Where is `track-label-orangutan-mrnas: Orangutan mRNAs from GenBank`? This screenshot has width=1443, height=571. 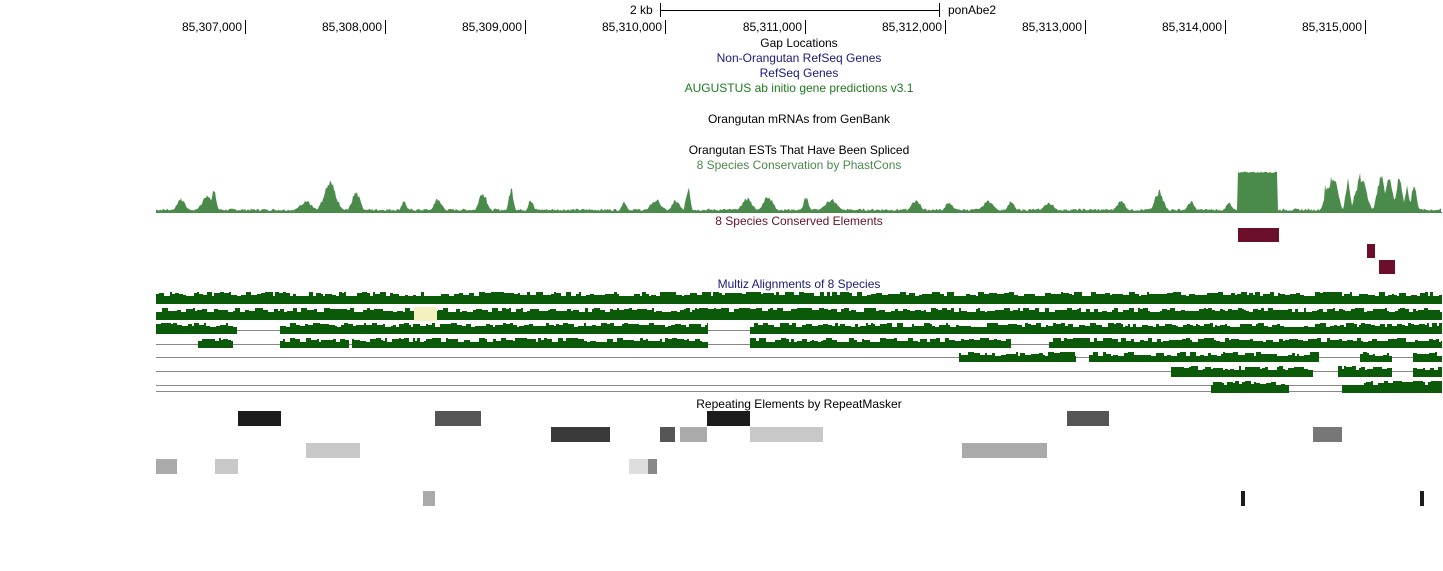 track-label-orangutan-mrnas: Orangutan mRNAs from GenBank is located at coordinates (799, 119).